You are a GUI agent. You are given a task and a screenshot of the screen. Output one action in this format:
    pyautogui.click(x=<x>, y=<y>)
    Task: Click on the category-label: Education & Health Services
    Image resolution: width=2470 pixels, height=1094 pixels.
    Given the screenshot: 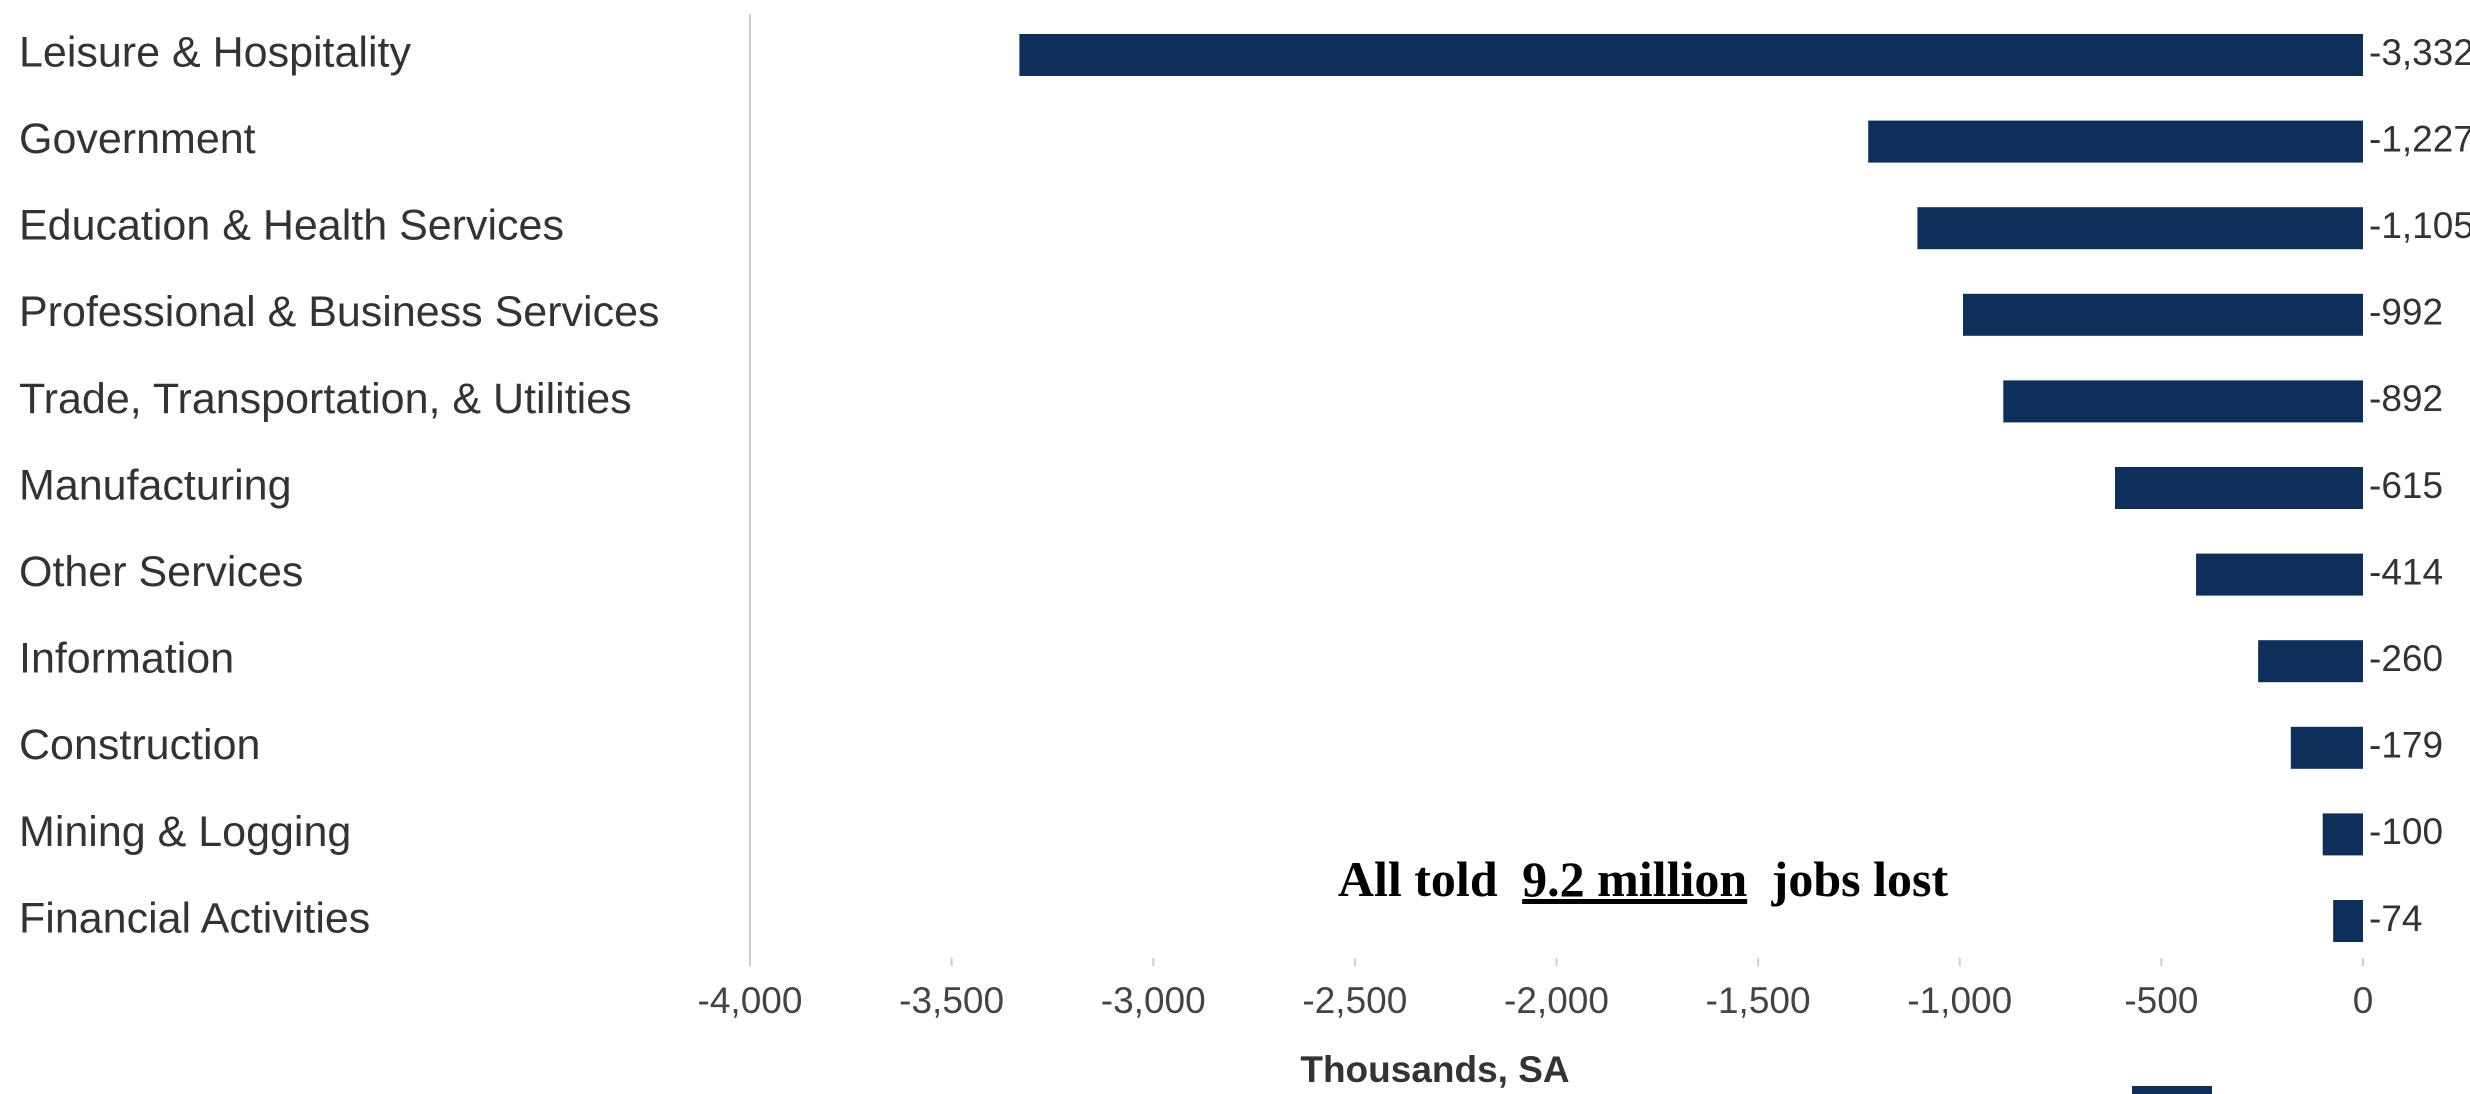 What is the action you would take?
    pyautogui.click(x=291, y=226)
    